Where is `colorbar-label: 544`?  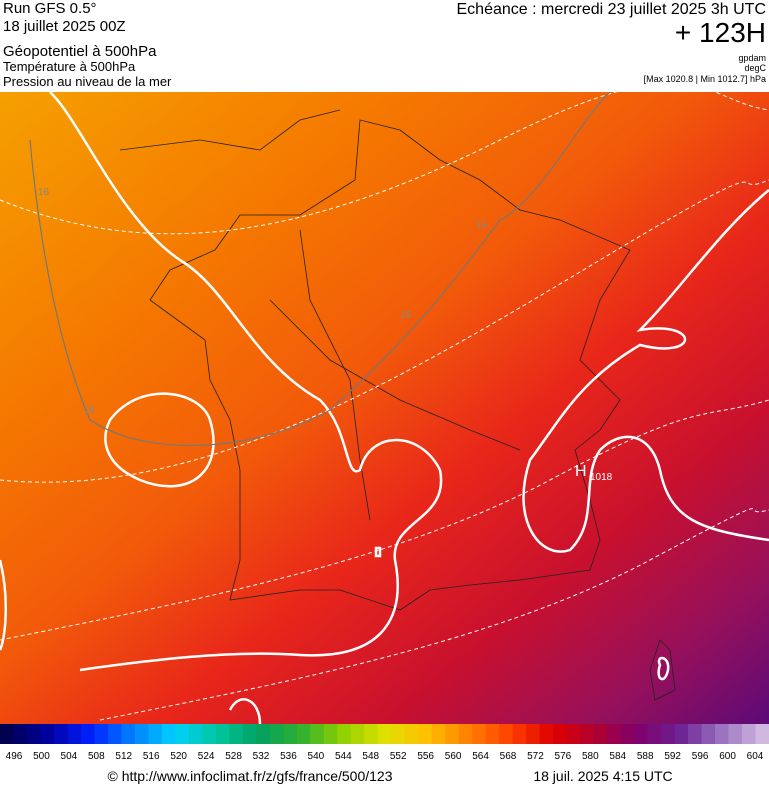
colorbar-label: 544 is located at coordinates (343, 756).